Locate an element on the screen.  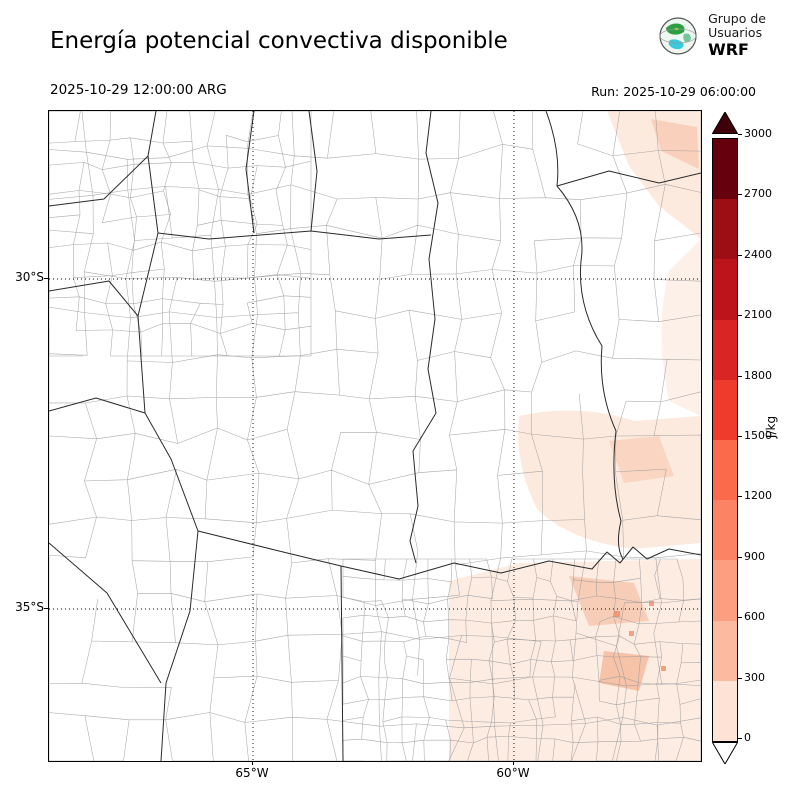
department-boundaries-nw is located at coordinates (180, 234).